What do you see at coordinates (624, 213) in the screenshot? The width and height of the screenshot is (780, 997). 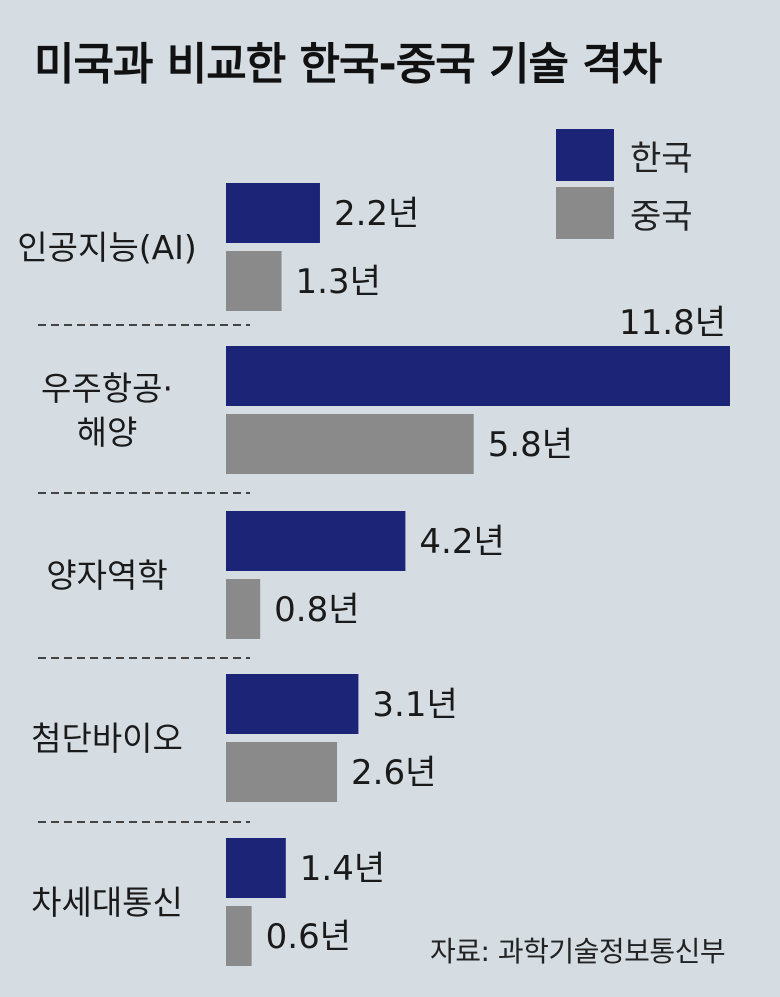 I see `legend-item-china: 중국` at bounding box center [624, 213].